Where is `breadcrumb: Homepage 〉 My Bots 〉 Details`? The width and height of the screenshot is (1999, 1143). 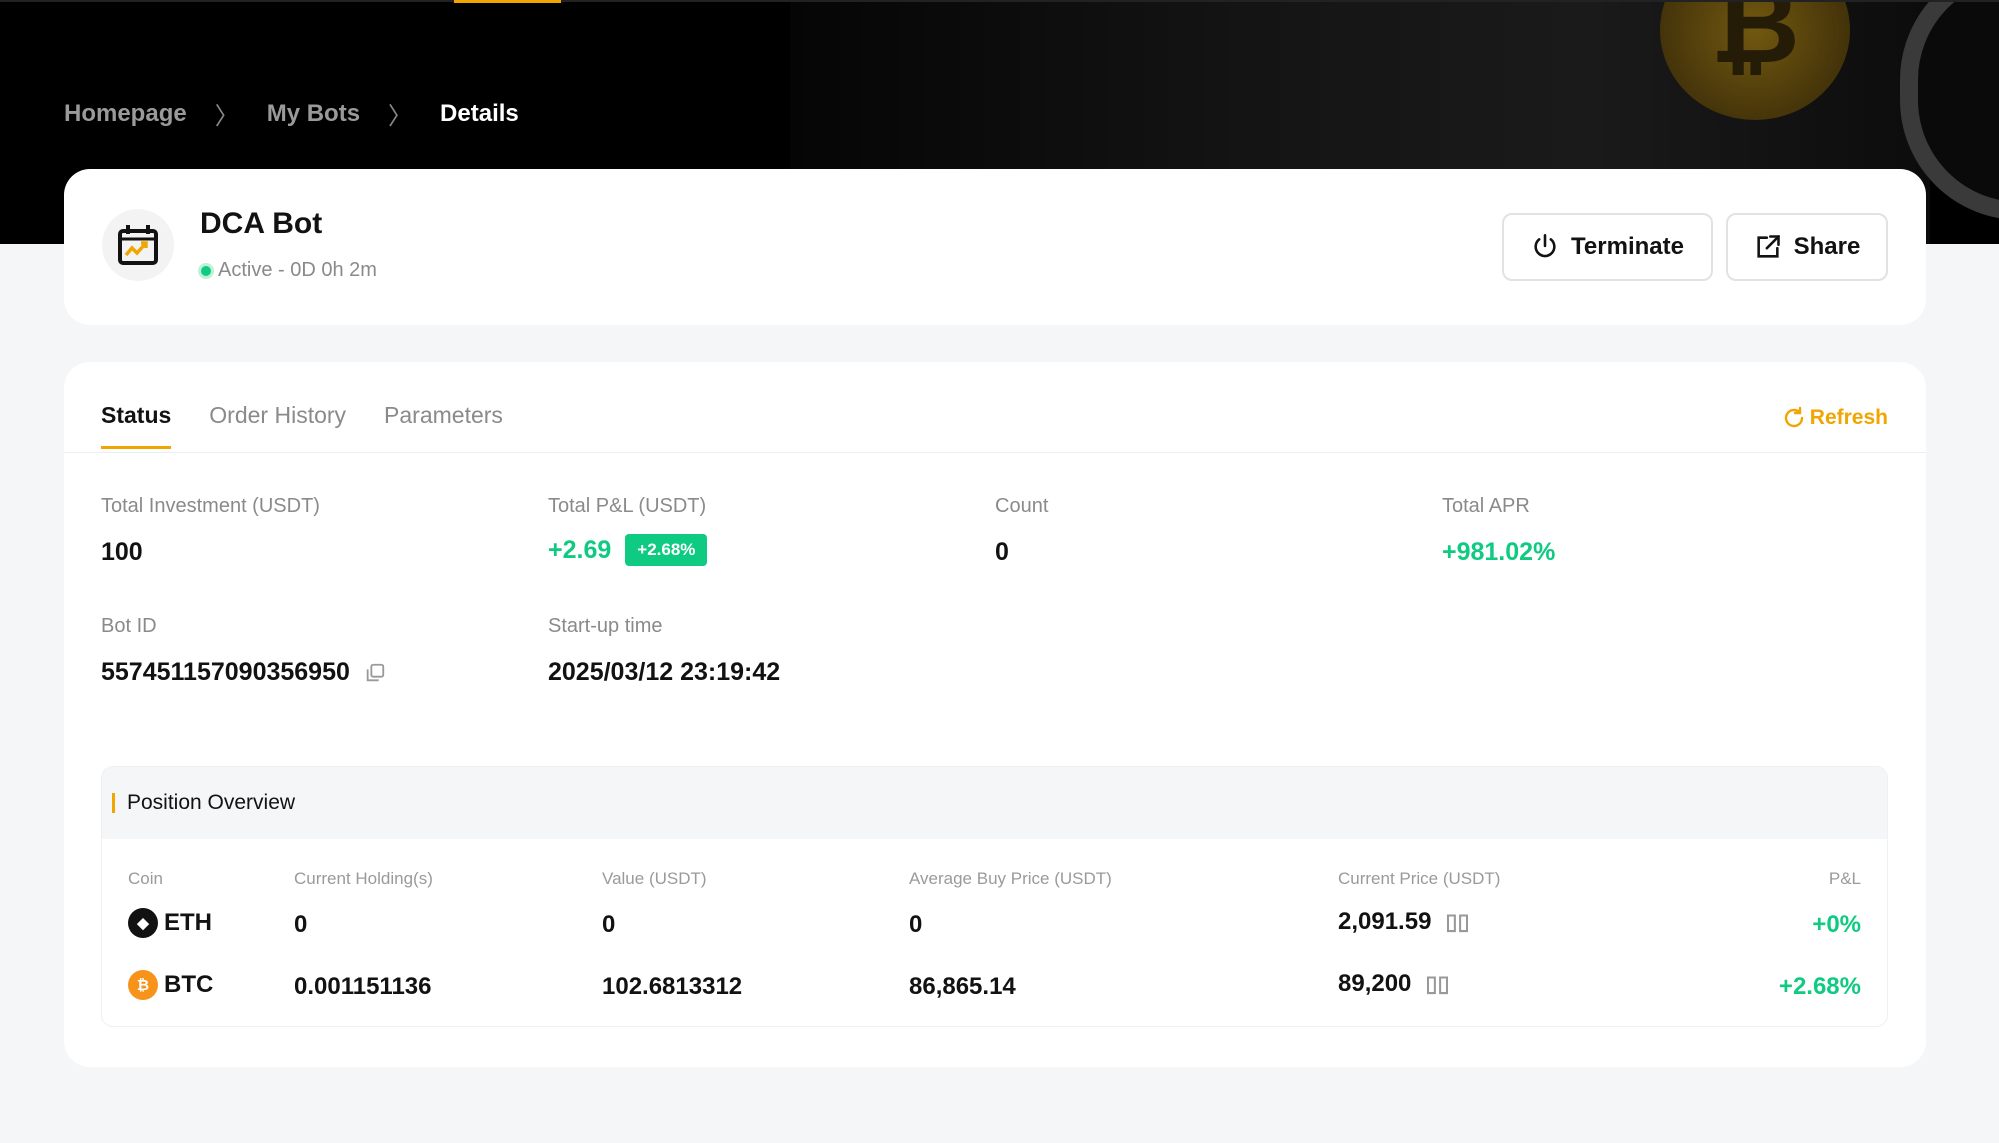
breadcrumb: Homepage 〉 My Bots 〉 Details is located at coordinates (291, 113).